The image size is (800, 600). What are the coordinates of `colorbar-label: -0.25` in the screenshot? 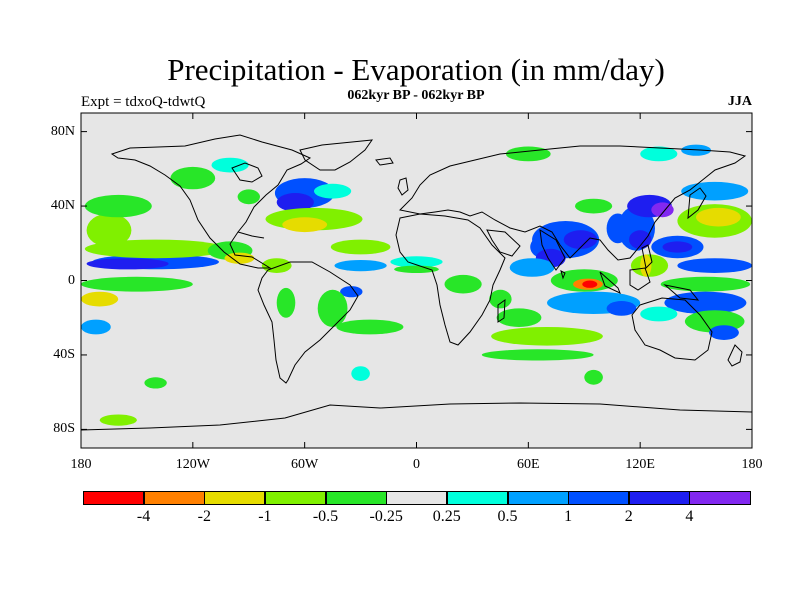 It's located at (386, 516).